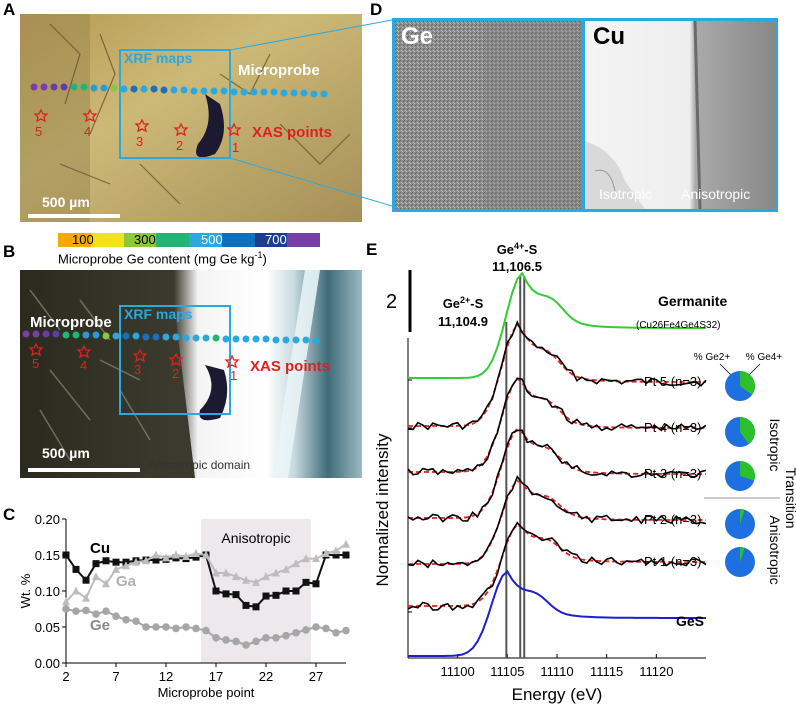 This screenshot has height=714, width=796. What do you see at coordinates (279, 70) in the screenshot?
I see `microprobe-label-a: Microprobe` at bounding box center [279, 70].